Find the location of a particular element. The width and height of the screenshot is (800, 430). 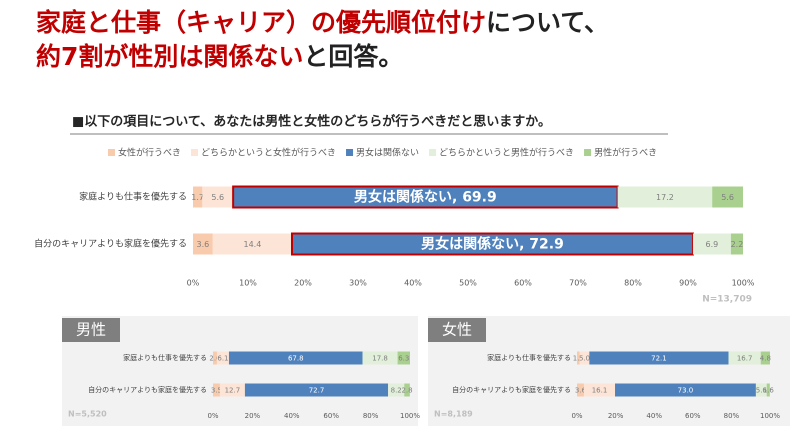

headline-segment: について、 is located at coordinates (547, 22).